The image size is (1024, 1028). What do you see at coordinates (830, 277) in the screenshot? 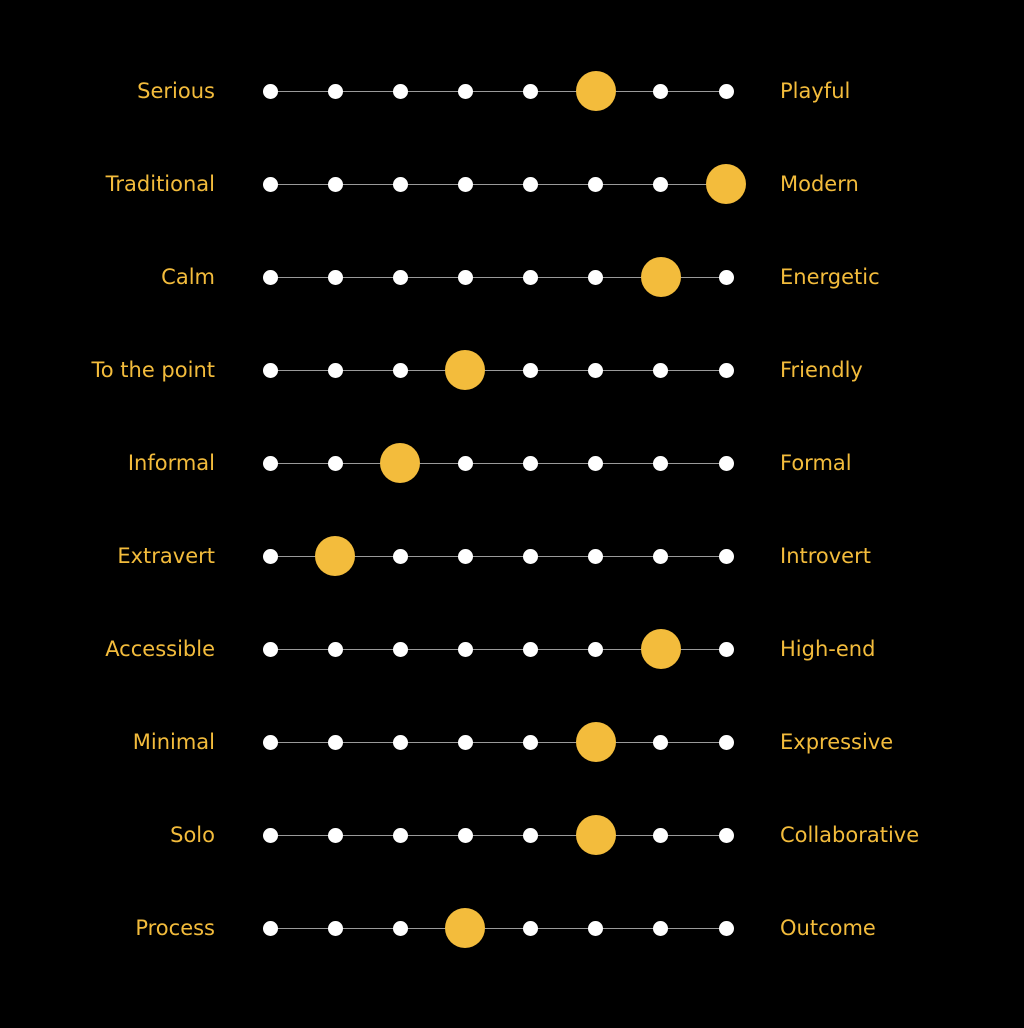
I see `scale-right-label: Energetic` at bounding box center [830, 277].